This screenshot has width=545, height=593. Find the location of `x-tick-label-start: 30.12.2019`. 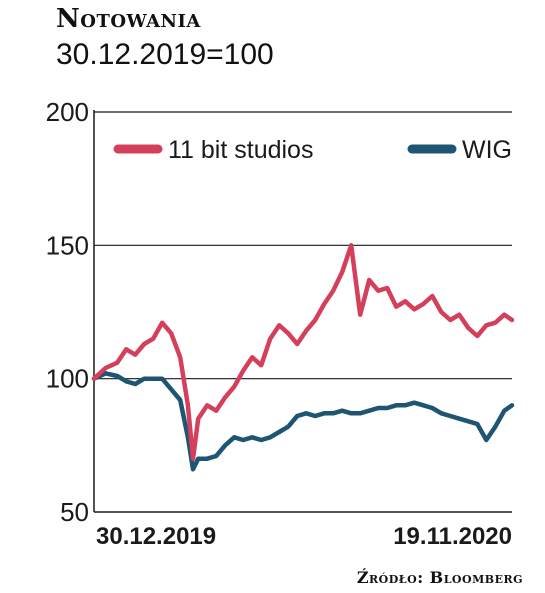

x-tick-label-start: 30.12.2019 is located at coordinates (156, 536).